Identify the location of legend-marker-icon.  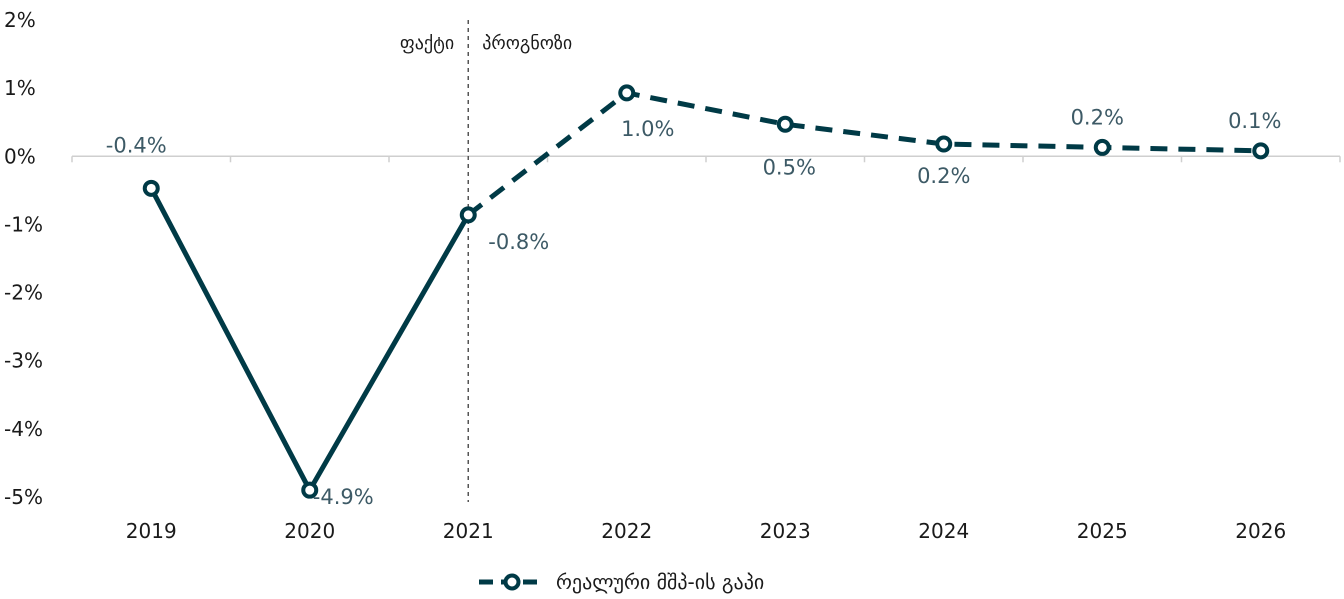
(512, 582).